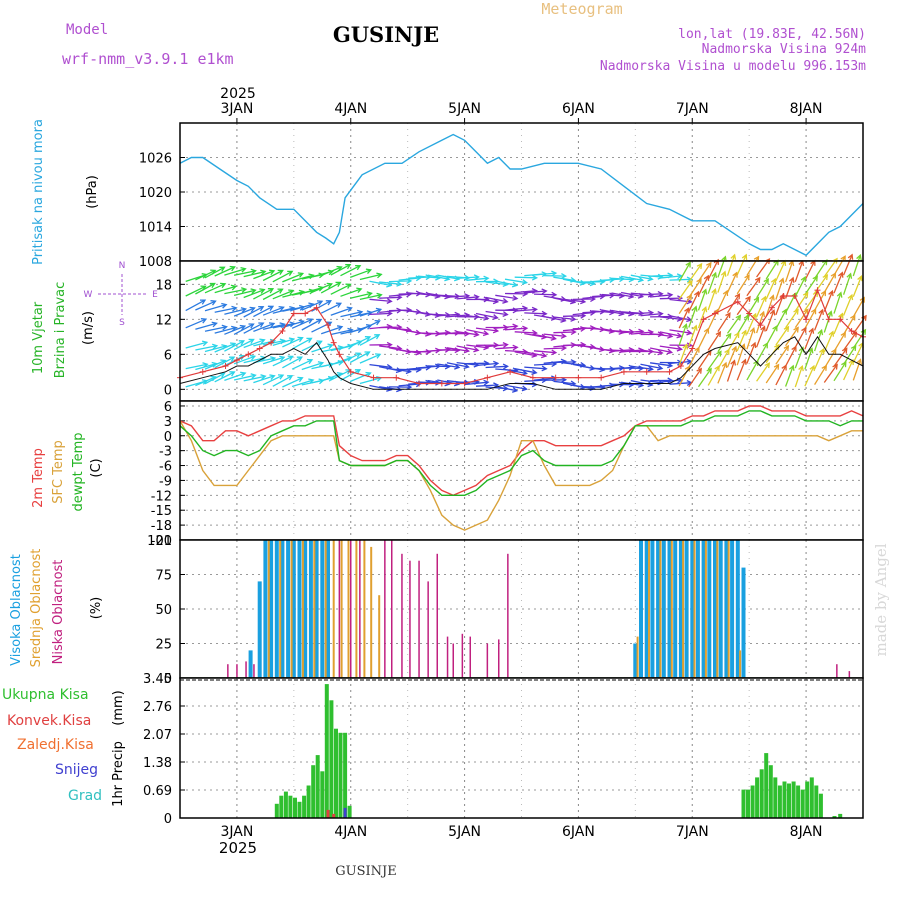 This screenshot has width=900, height=900. What do you see at coordinates (881, 599) in the screenshot?
I see `watermark: made by Angel` at bounding box center [881, 599].